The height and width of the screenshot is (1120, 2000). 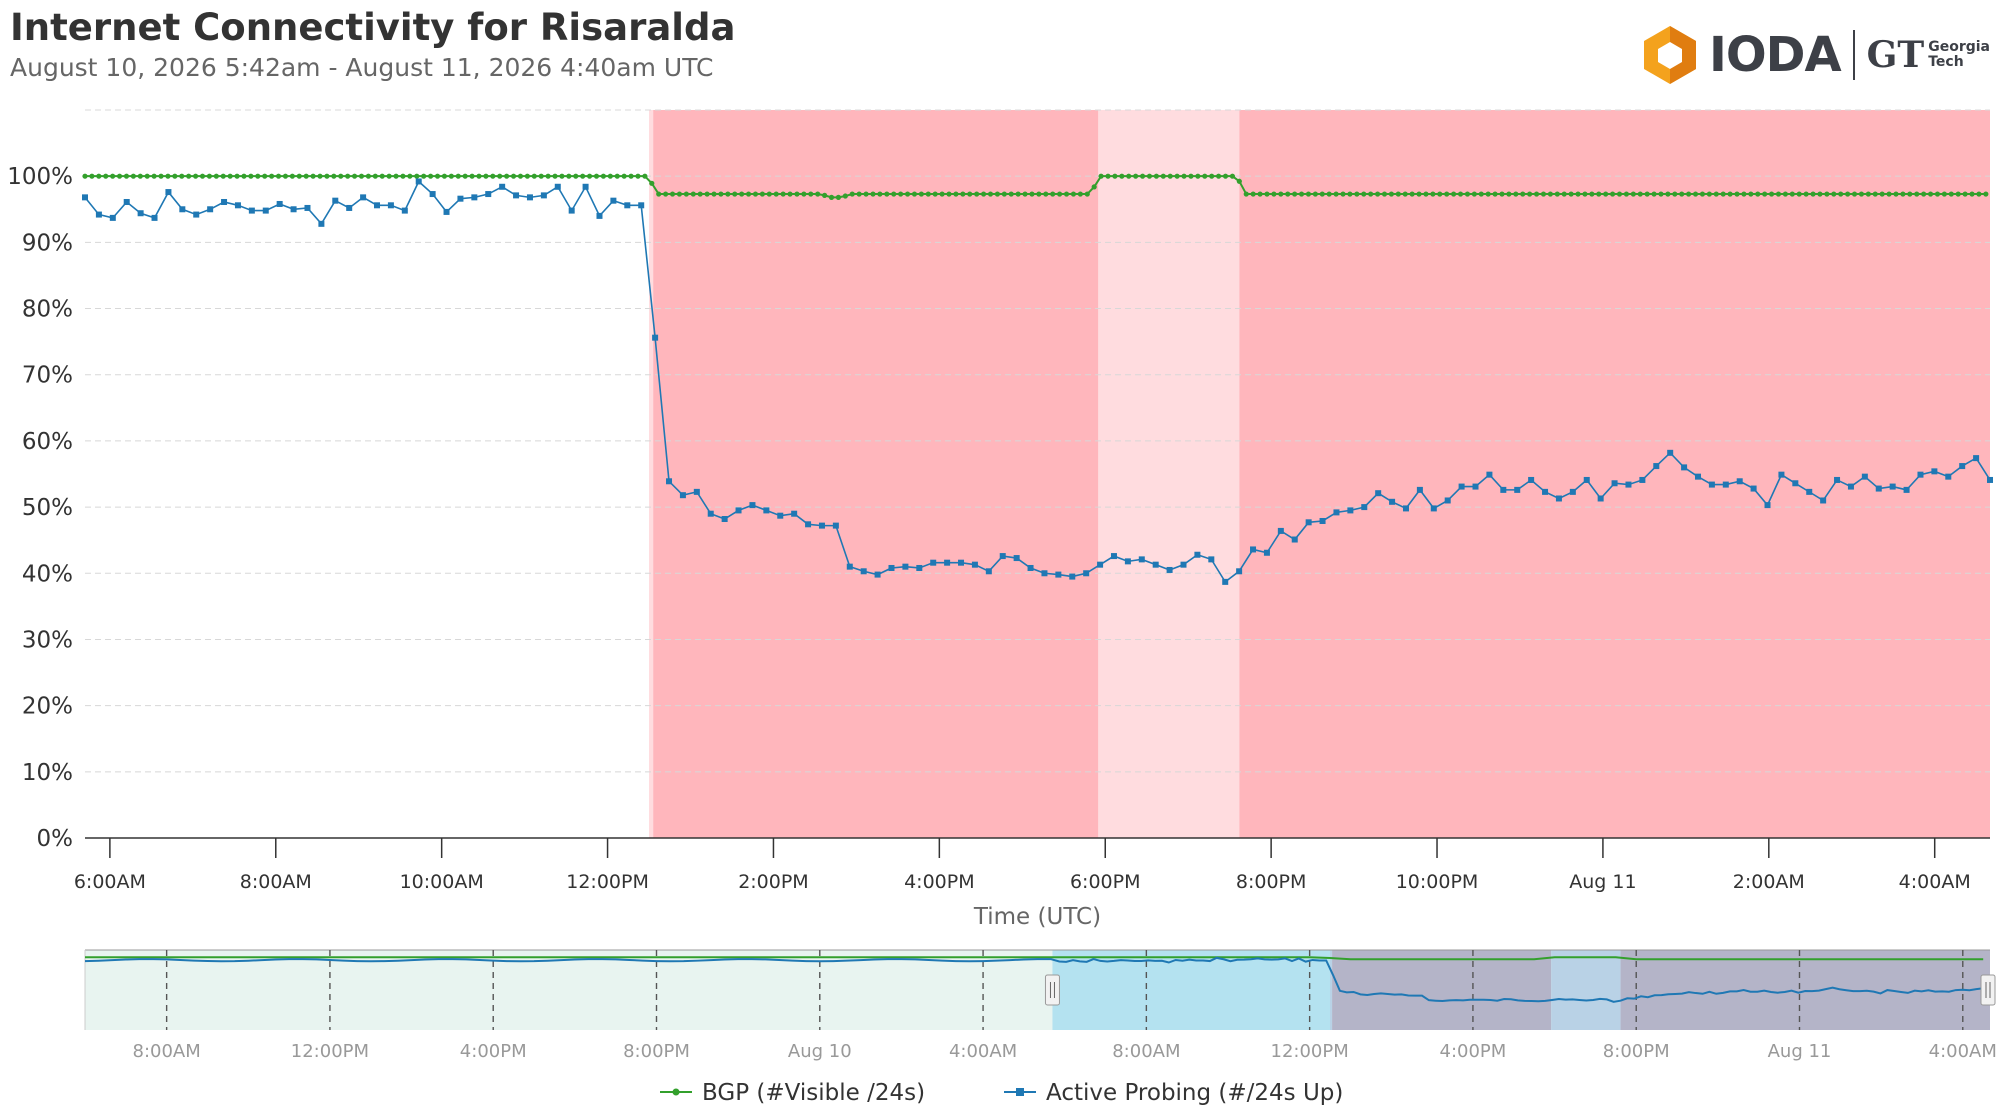 I want to click on y-tick-label: 40%, so click(x=47, y=574).